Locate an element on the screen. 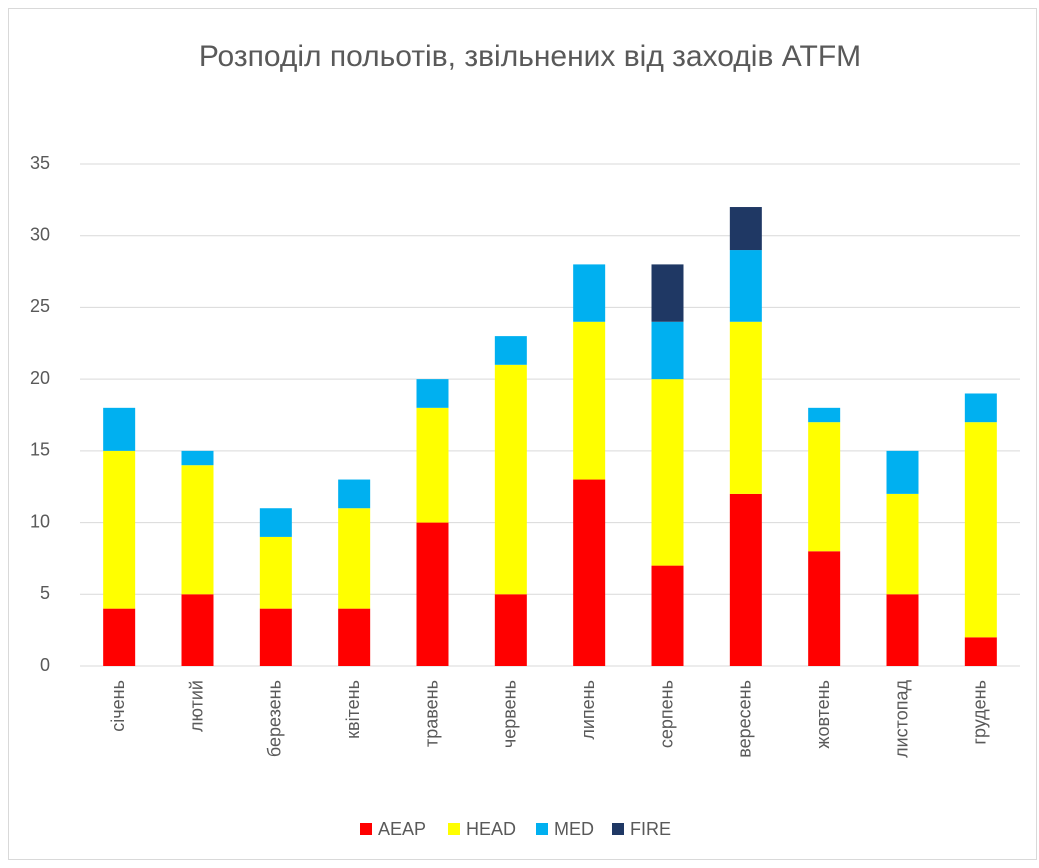  legend-label: AEAP is located at coordinates (402, 829).